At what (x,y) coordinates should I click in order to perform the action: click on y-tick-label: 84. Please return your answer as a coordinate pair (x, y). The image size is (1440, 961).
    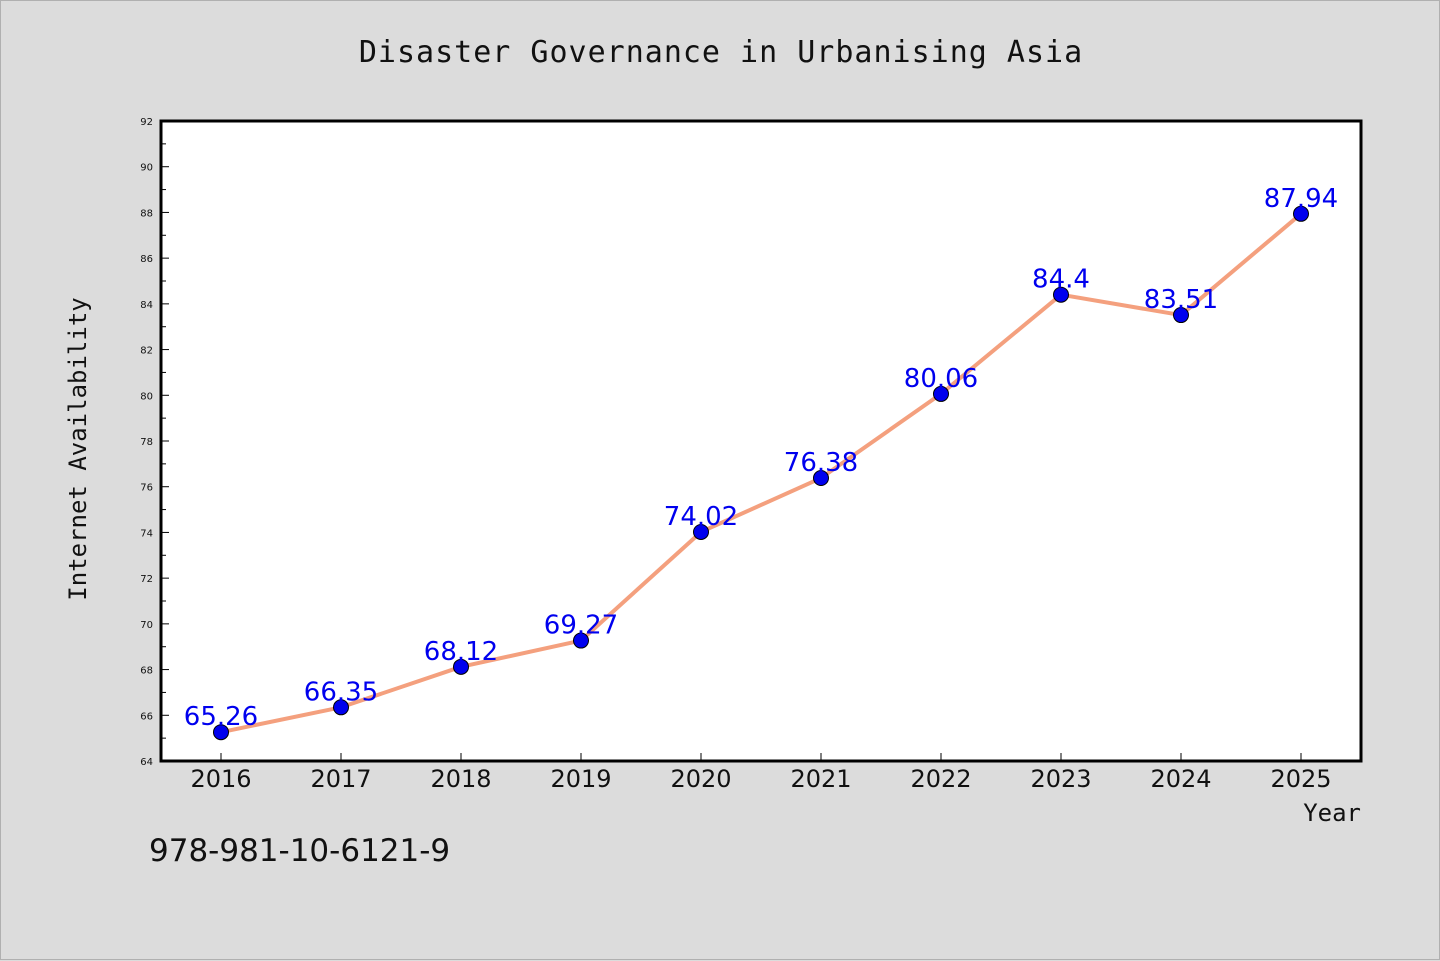
    Looking at the image, I should click on (146, 305).